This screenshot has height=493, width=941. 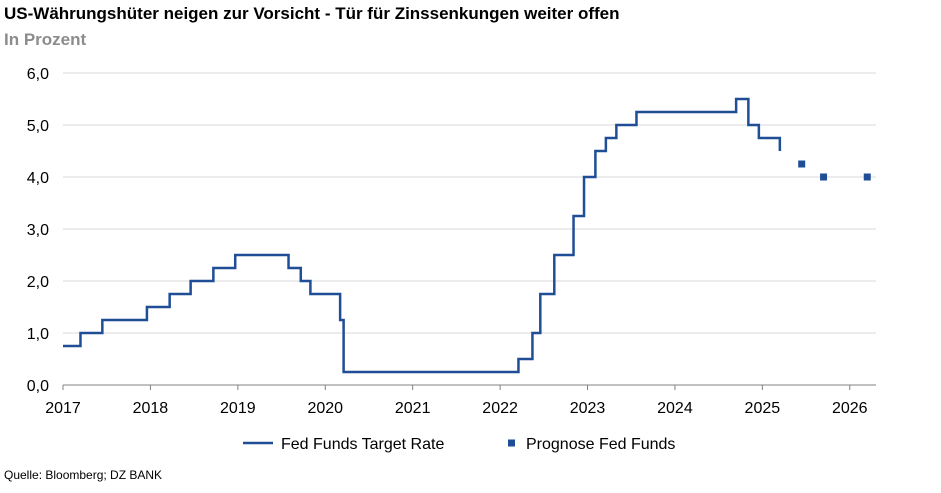 What do you see at coordinates (413, 408) in the screenshot?
I see `x-tick-label: 2021` at bounding box center [413, 408].